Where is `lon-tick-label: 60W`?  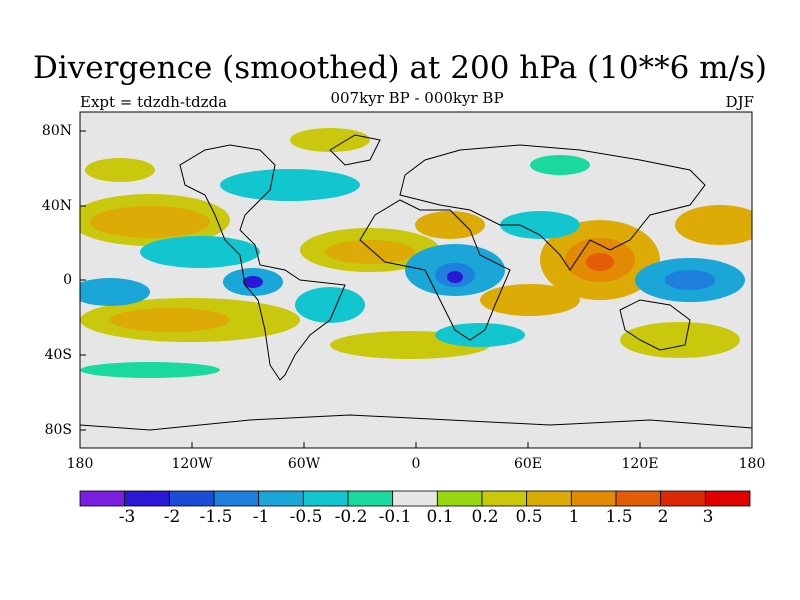
lon-tick-label: 60W is located at coordinates (304, 464).